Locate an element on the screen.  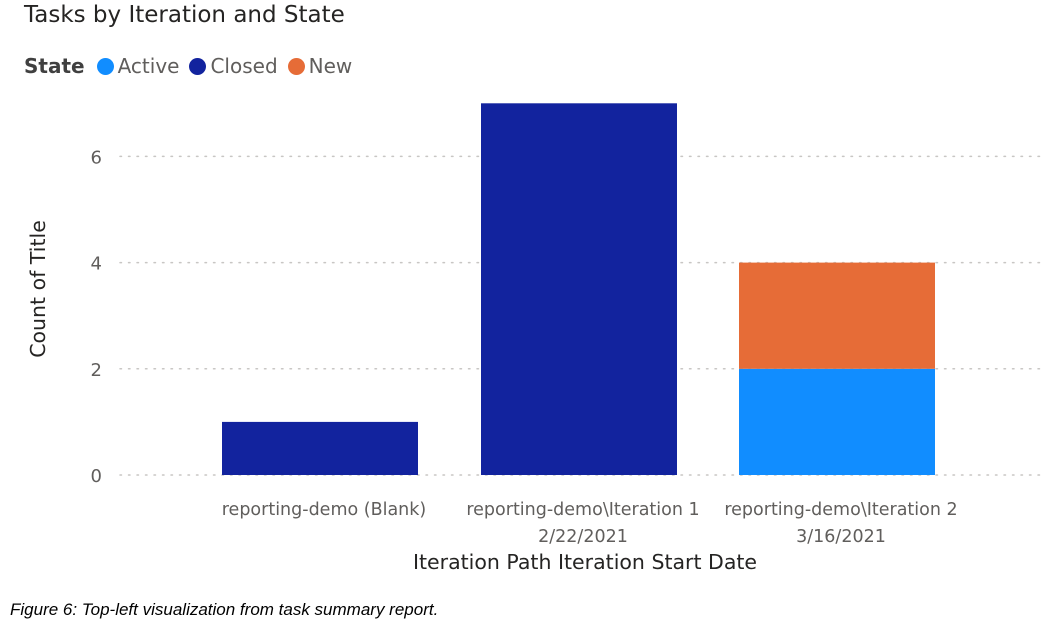
legend: State Active Closed New is located at coordinates (193, 66).